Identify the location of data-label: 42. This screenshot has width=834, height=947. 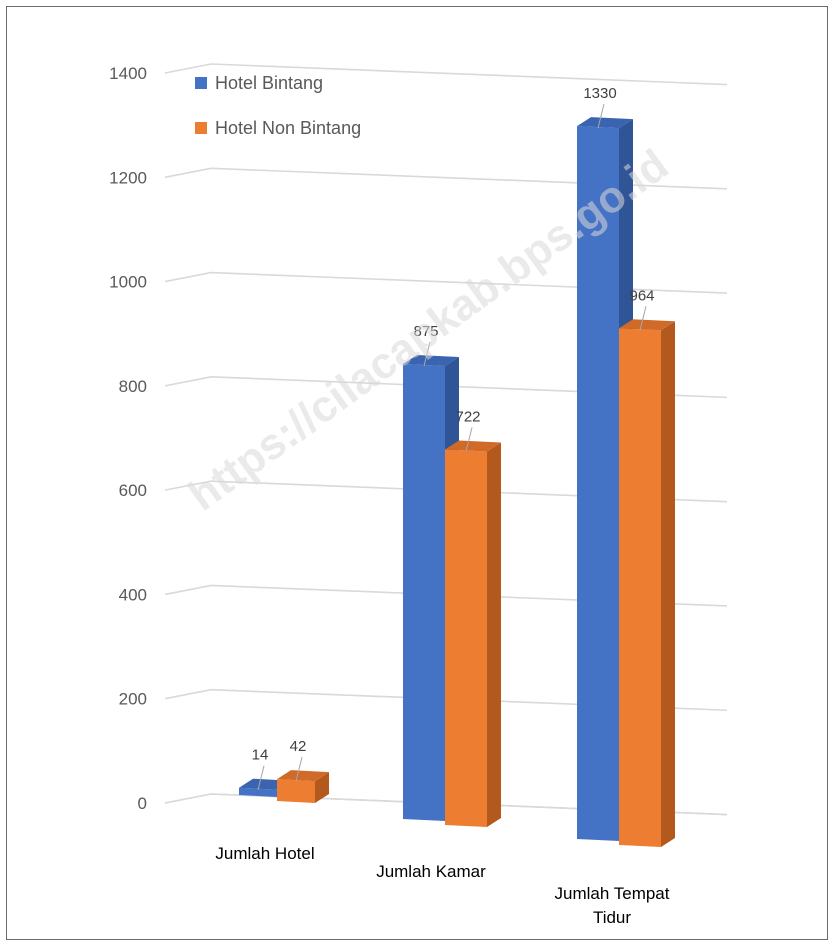
(298, 746).